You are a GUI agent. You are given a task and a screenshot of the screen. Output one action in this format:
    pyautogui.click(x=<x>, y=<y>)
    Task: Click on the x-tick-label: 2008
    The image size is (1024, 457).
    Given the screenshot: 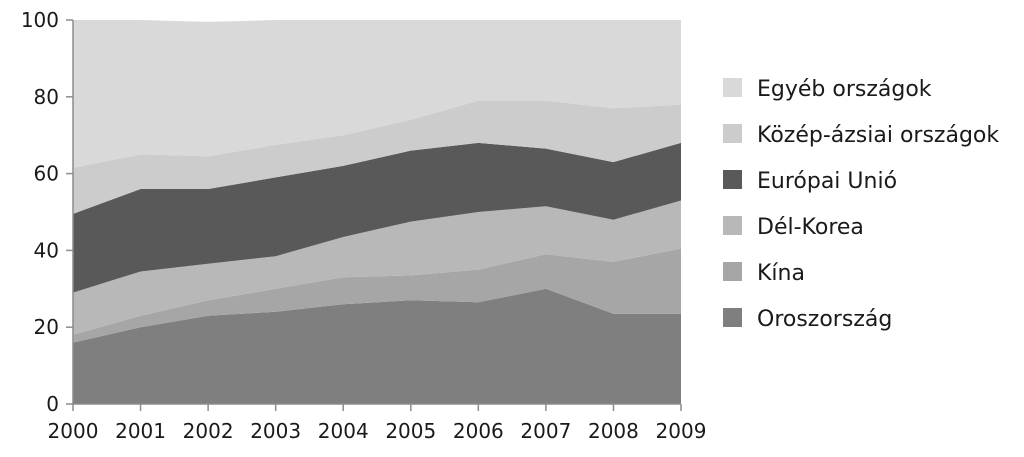 What is the action you would take?
    pyautogui.click(x=613, y=431)
    